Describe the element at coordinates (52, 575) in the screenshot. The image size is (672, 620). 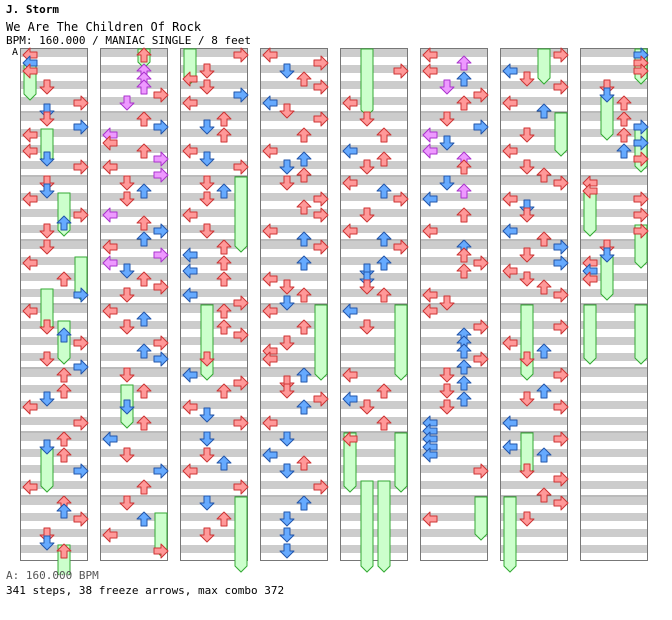
I see `bpm-legend: A: 160.000 BPM` at that location.